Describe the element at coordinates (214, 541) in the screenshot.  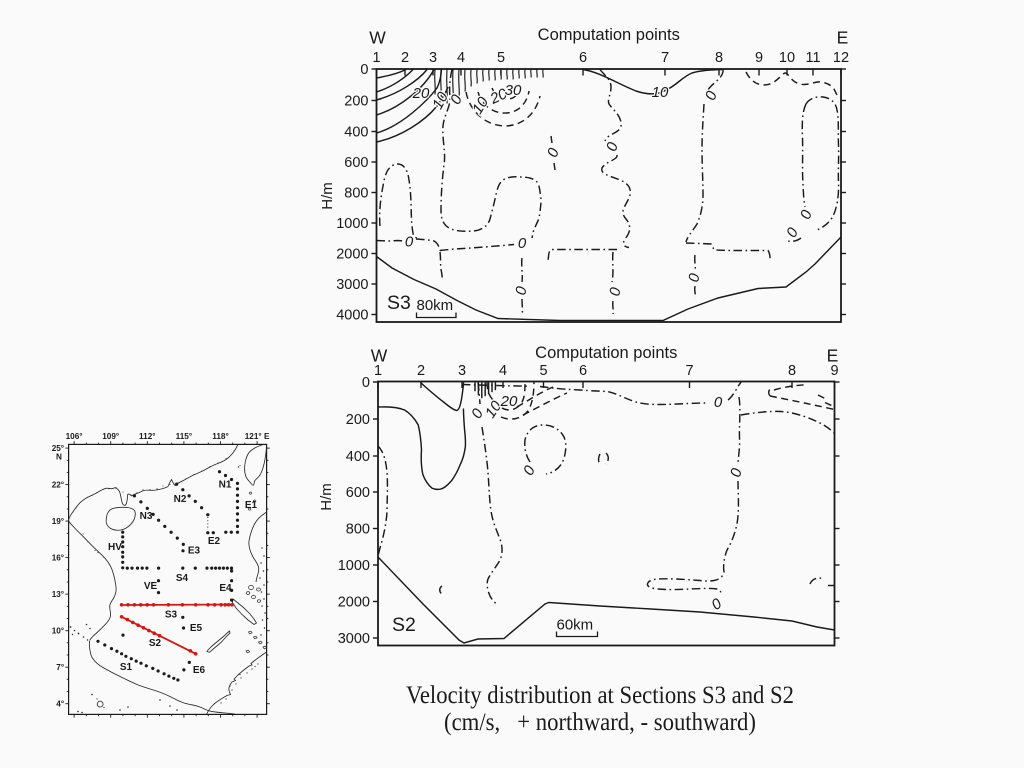
I see `svg-text: E2` at that location.